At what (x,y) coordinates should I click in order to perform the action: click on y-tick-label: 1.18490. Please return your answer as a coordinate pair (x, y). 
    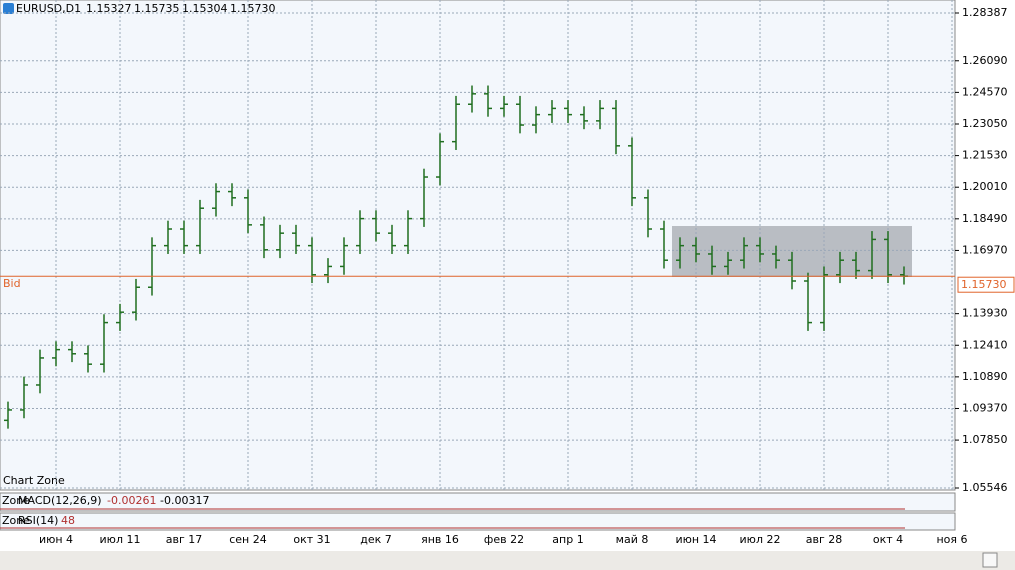
    Looking at the image, I should click on (985, 218).